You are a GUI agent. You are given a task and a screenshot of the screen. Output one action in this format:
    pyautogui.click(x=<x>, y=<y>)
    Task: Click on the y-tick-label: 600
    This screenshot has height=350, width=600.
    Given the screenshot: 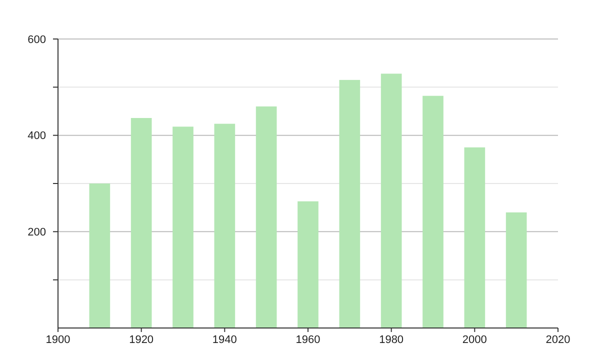 What is the action you would take?
    pyautogui.click(x=37, y=40)
    